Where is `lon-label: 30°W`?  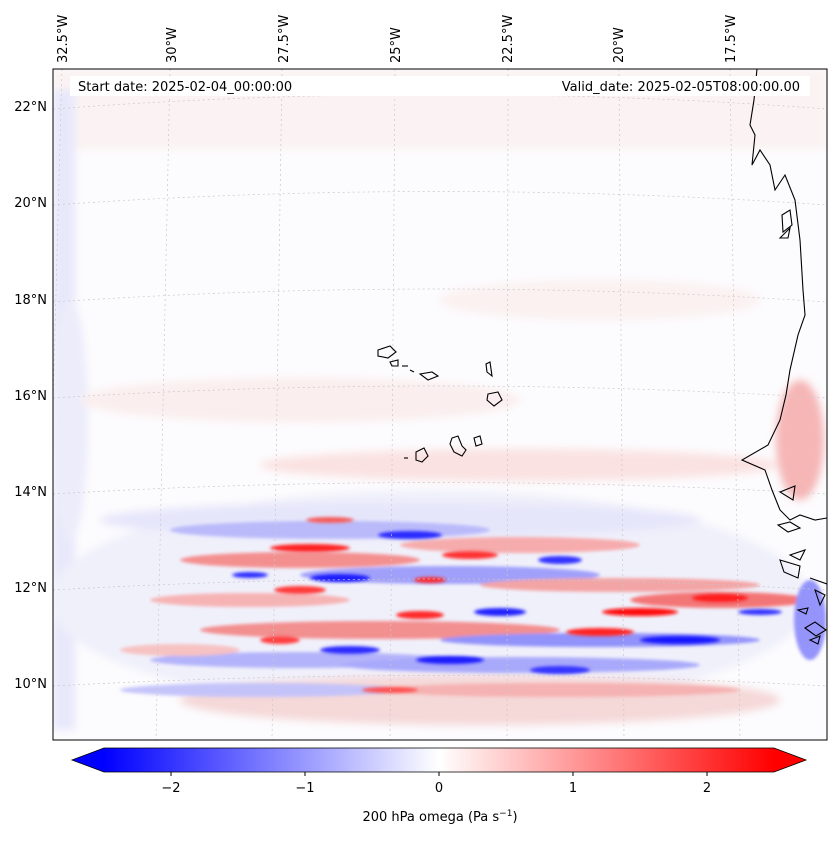
lon-label: 30°W is located at coordinates (172, 45).